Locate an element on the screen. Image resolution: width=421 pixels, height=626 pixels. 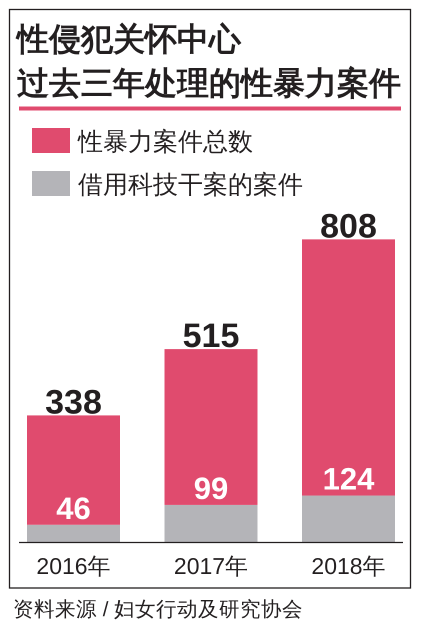
legend-label: 性暴力案件总数 is located at coordinates (165, 142).